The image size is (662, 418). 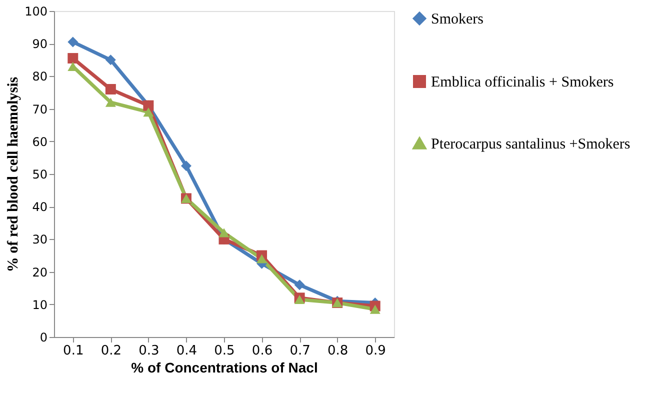 I want to click on y-axis-title: % of red blood cell haemolysis, so click(x=14, y=174).